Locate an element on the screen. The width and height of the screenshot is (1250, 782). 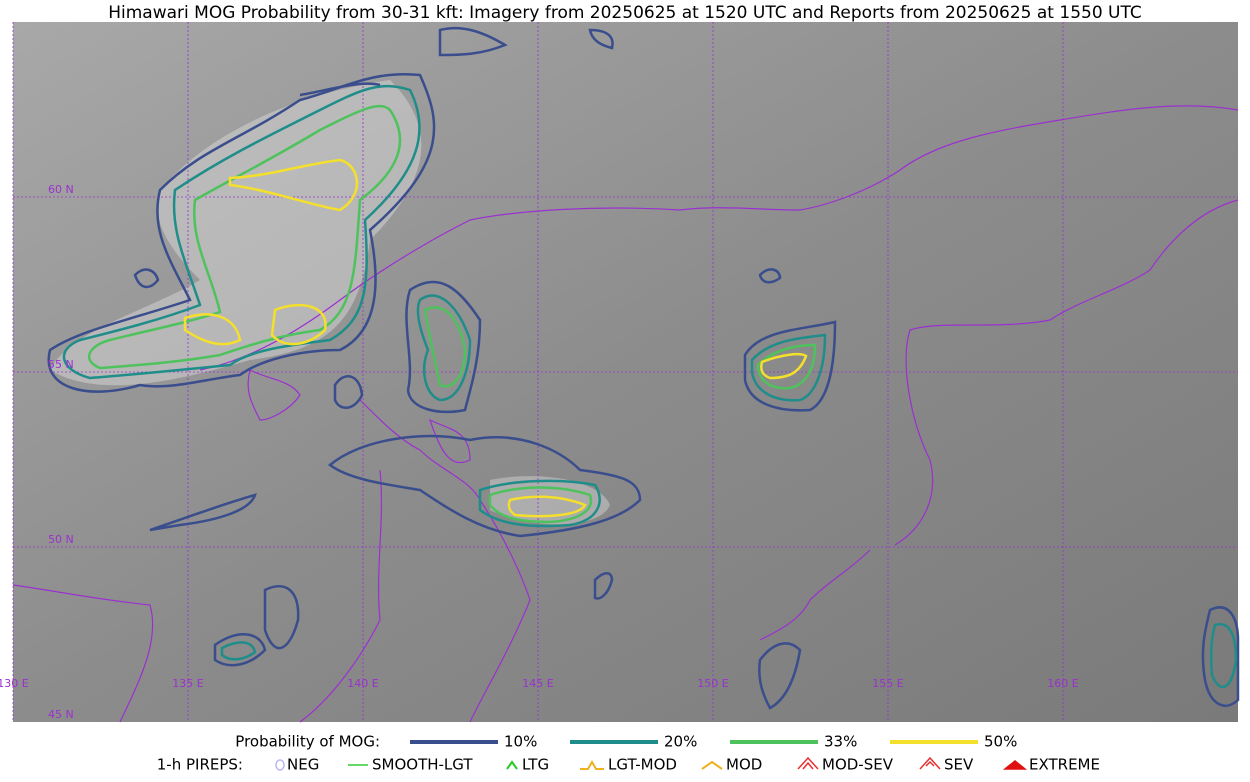
legend-label: LTG is located at coordinates (535, 765).